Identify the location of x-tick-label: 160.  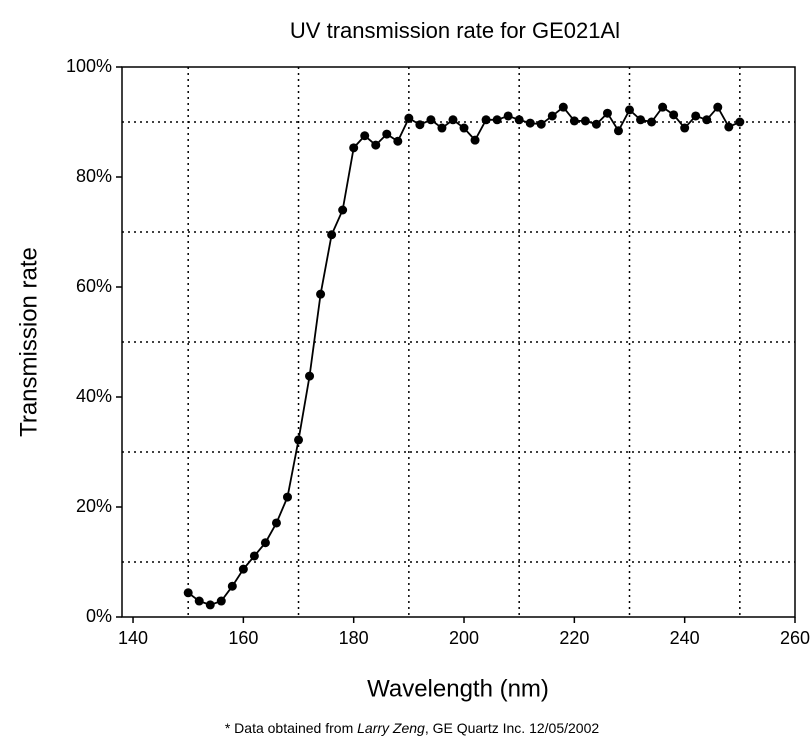
(243, 638).